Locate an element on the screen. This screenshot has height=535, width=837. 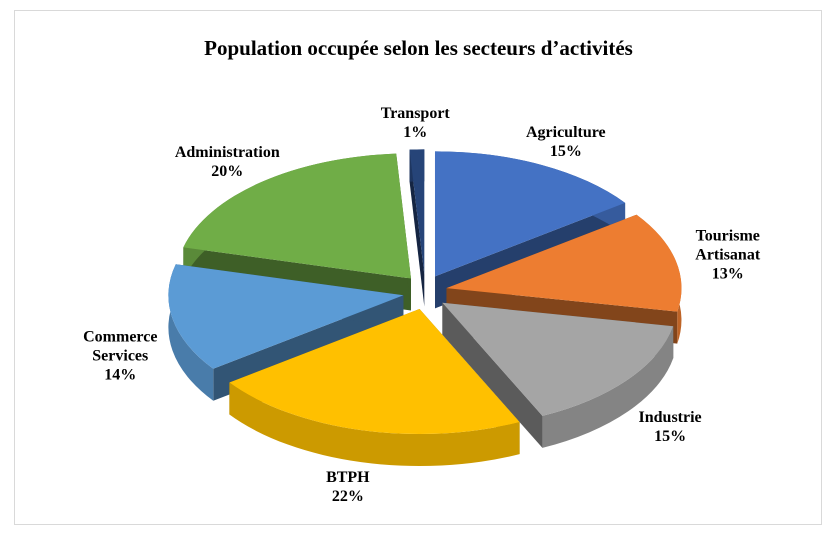
category-label: Agriculture is located at coordinates (565, 132).